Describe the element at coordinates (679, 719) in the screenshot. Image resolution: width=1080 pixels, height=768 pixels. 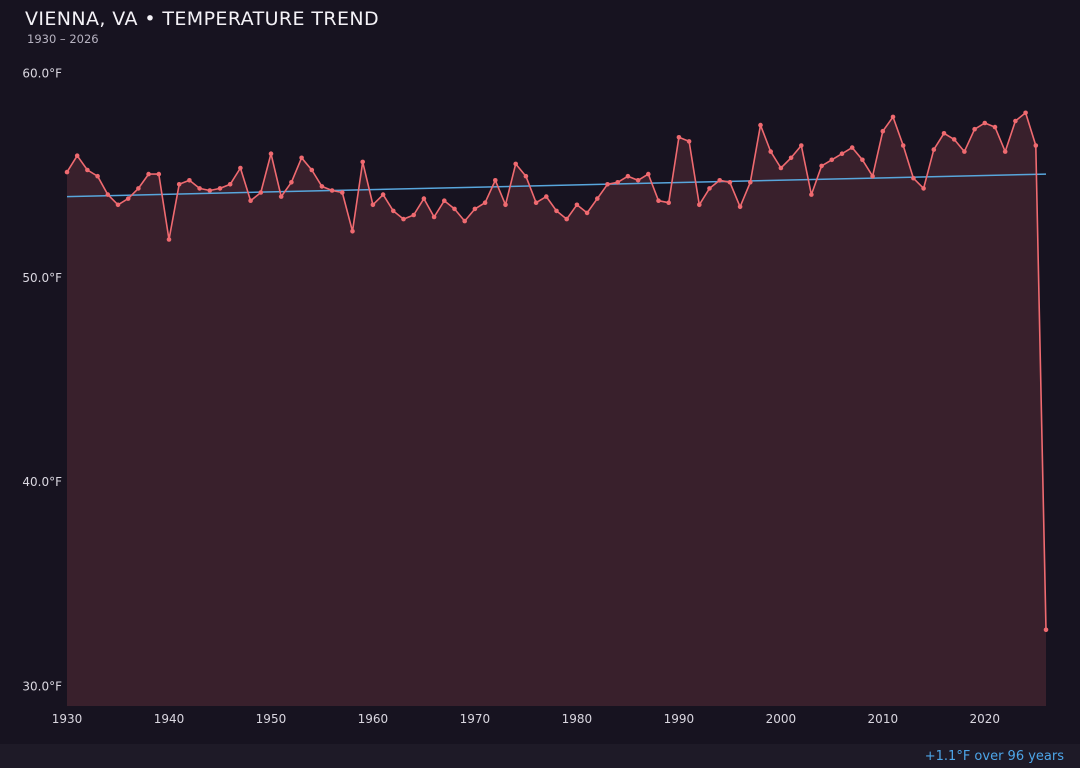
I see `x-tick-label: 1990` at that location.